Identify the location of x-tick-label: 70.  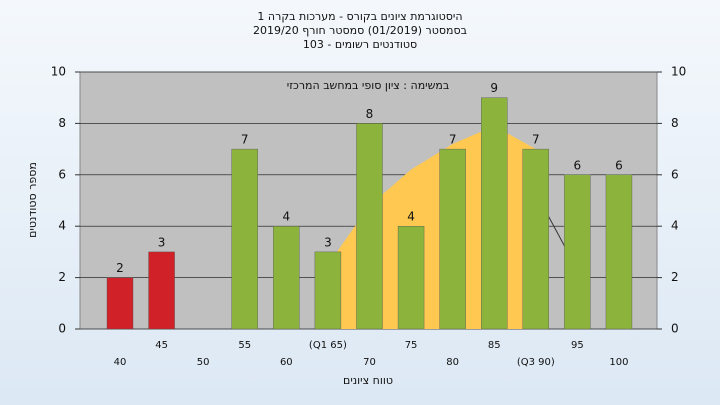
(369, 362).